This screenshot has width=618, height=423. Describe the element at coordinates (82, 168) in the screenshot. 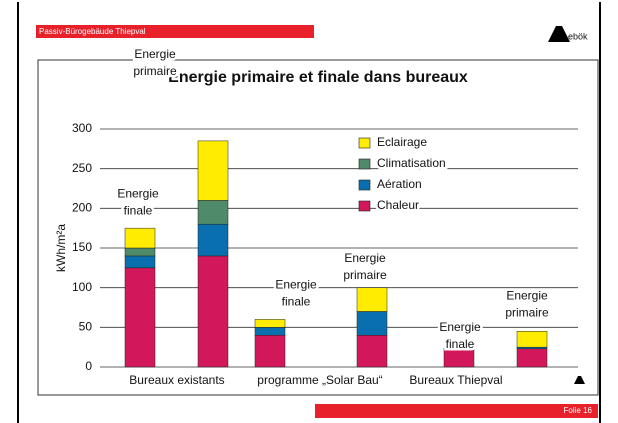

I see `y-tick-label: 250` at that location.